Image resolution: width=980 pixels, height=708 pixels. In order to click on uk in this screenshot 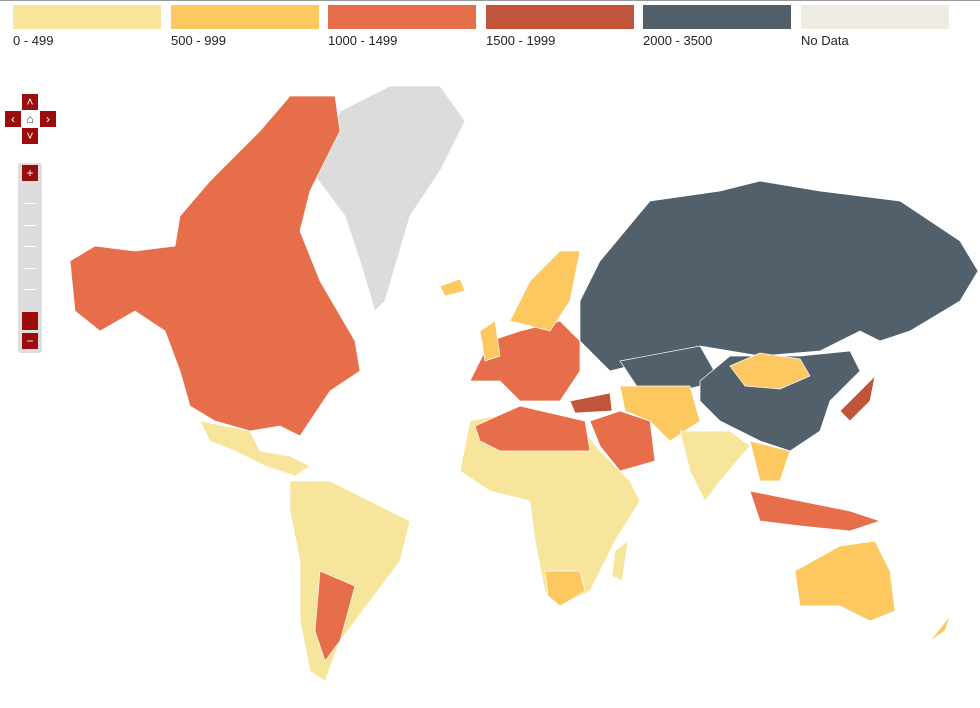, I will do `click(490, 341)`.